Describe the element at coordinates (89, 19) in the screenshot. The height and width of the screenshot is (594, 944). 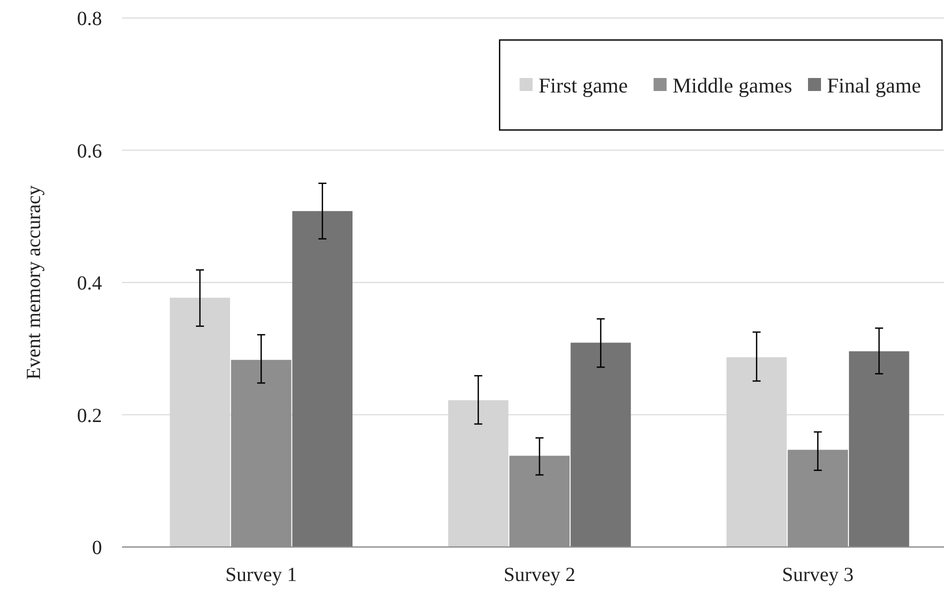
I see `y-tick-label: 0.8` at that location.